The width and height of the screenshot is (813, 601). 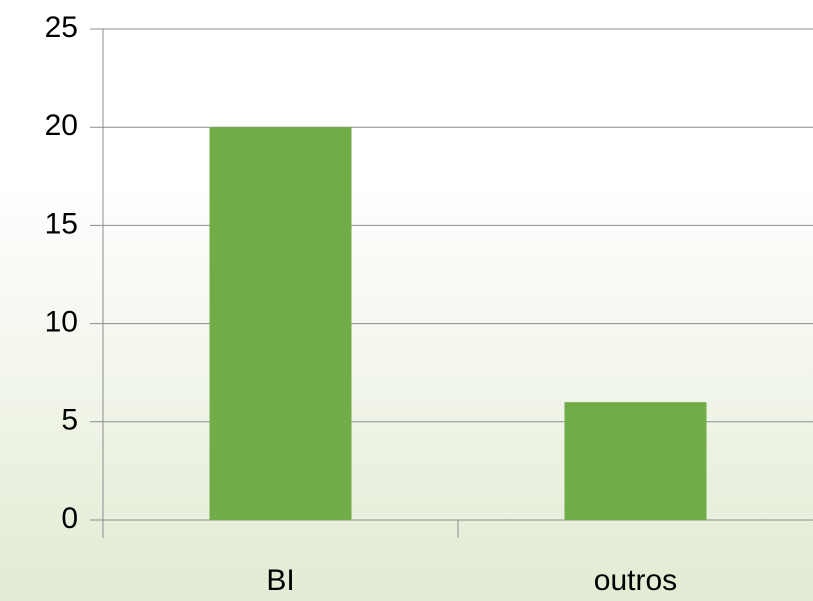 I want to click on x-tick-label: outros, so click(x=635, y=580).